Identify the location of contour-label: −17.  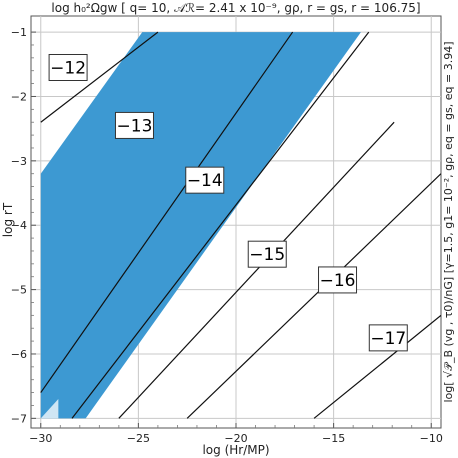
(388, 339).